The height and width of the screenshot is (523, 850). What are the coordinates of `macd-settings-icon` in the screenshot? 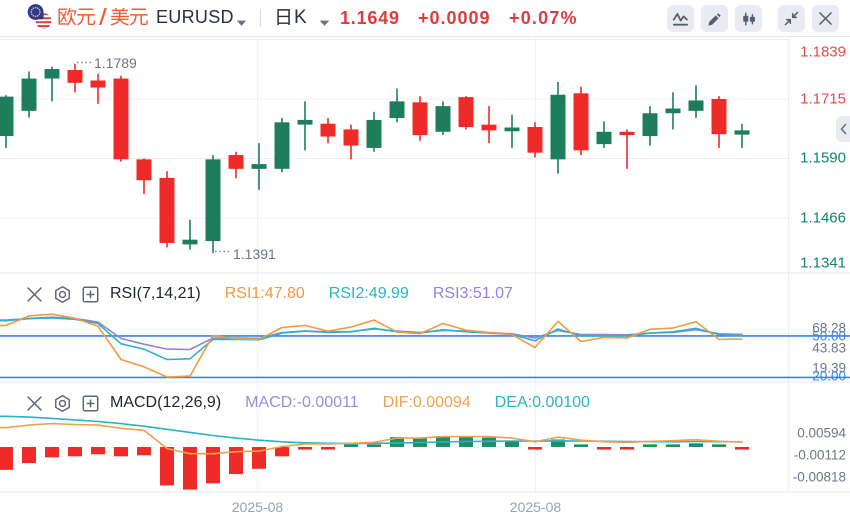 It's located at (62, 403).